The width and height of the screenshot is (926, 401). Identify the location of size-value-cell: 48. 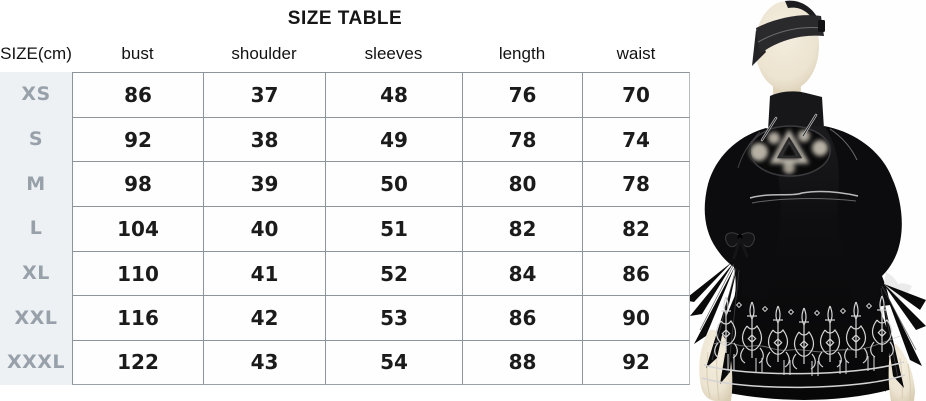
(393, 94).